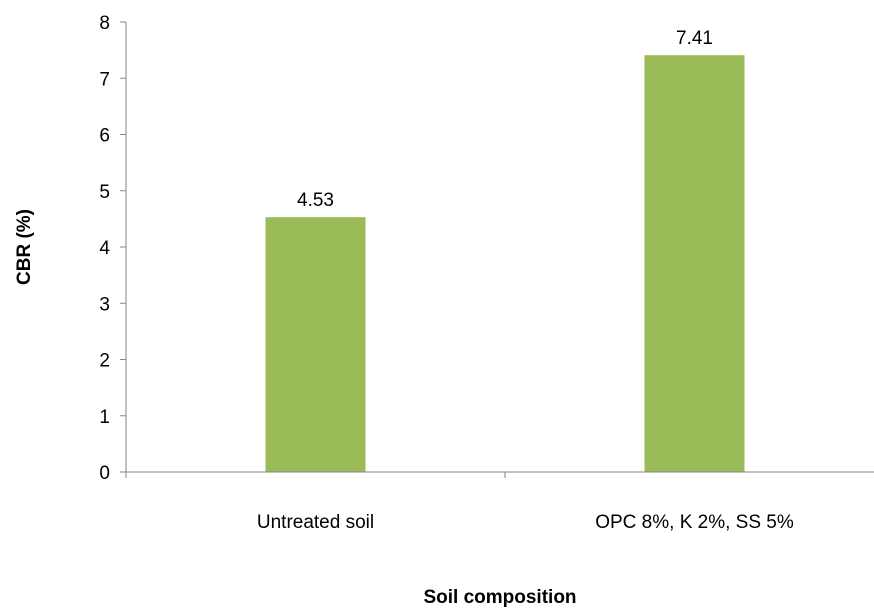 This screenshot has width=874, height=612. Describe the element at coordinates (104, 473) in the screenshot. I see `y-tick-label: 0` at that location.